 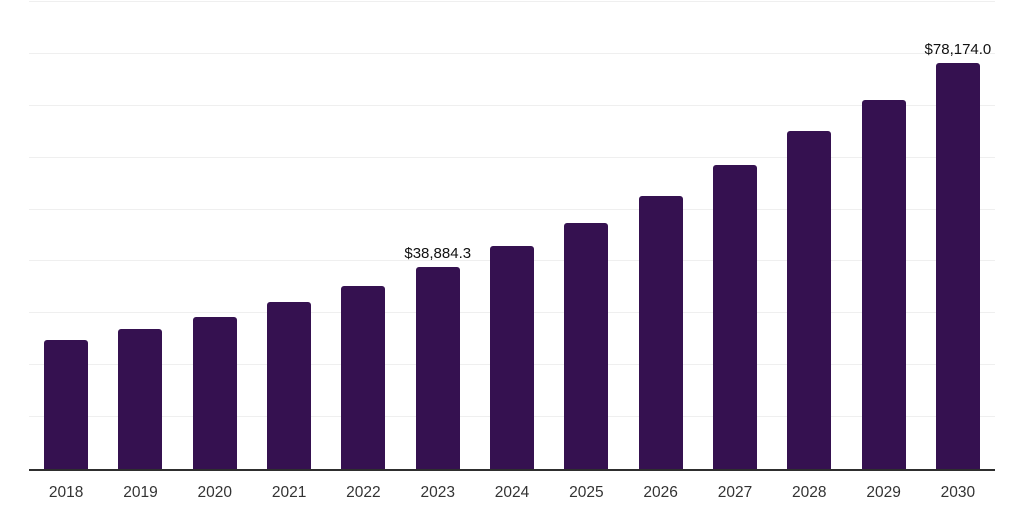 What do you see at coordinates (438, 235) in the screenshot?
I see `bar-band-2023: $38,884.3` at bounding box center [438, 235].